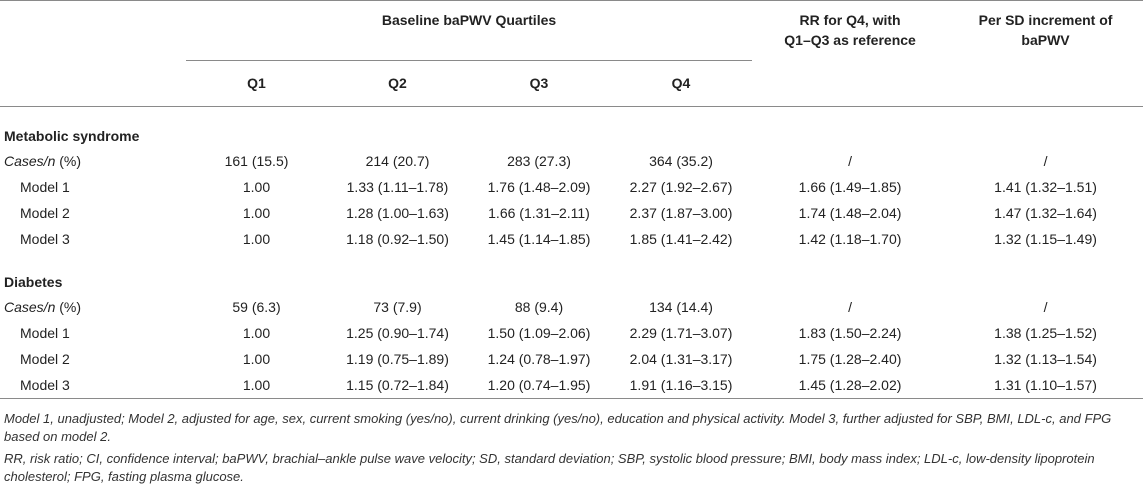  Describe the element at coordinates (397, 333) in the screenshot. I see `cell-q2: 1.25 (0.90–1.74)` at that location.